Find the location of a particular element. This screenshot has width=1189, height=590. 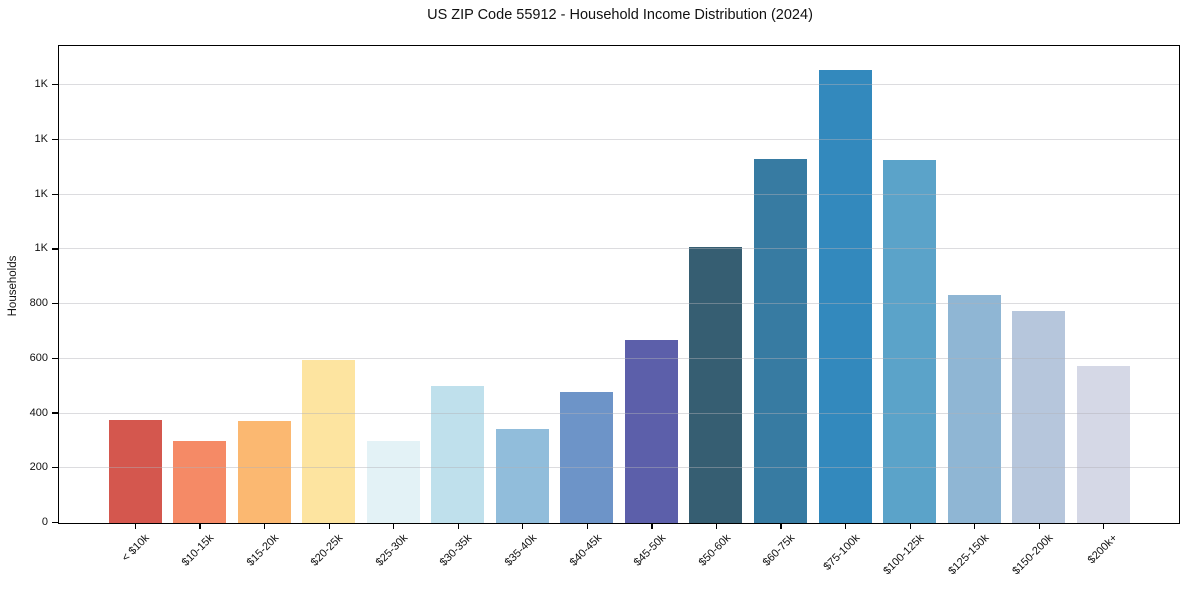

x-tick-label: $75-100k is located at coordinates (842, 552).